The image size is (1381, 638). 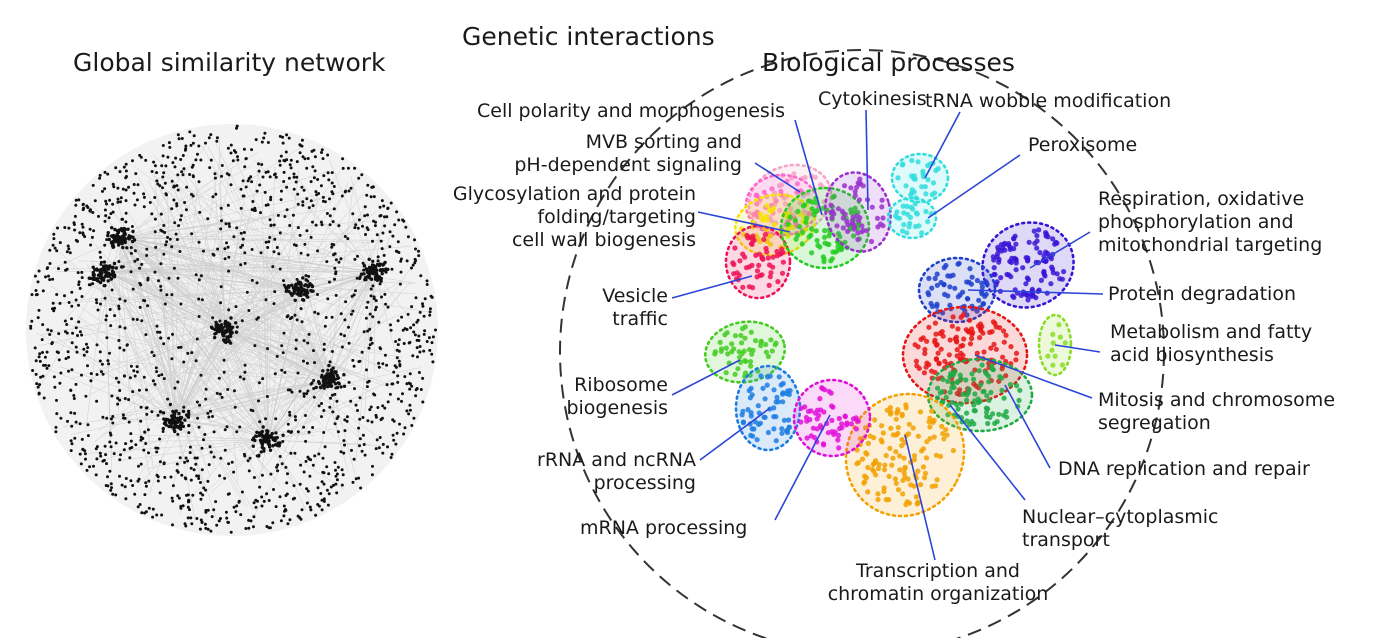 What do you see at coordinates (858, 212) in the screenshot?
I see `cluster-cytokinesis` at bounding box center [858, 212].